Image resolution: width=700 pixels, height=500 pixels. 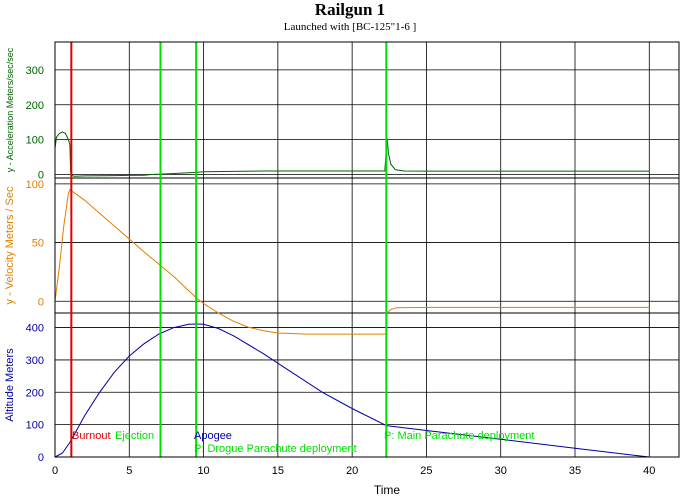 What do you see at coordinates (35, 393) in the screenshot?
I see `y-tick-label-altitude: 200` at bounding box center [35, 393].